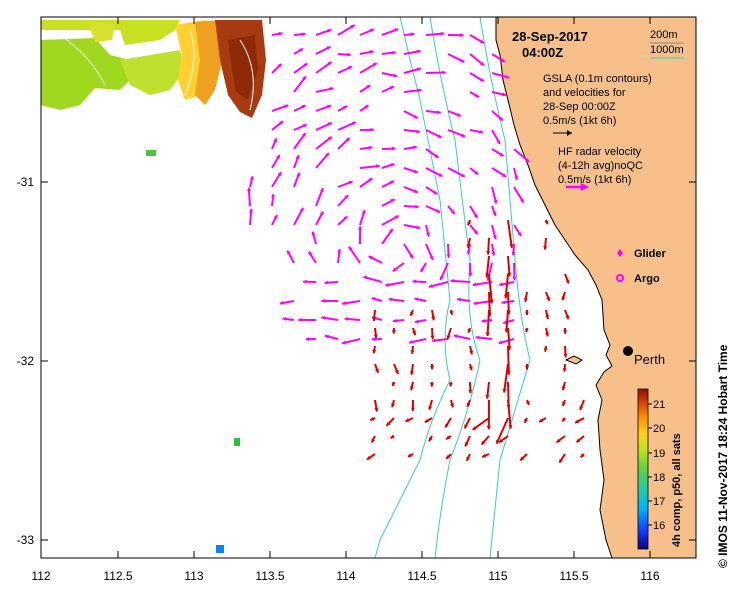 This screenshot has height=592, width=739. Describe the element at coordinates (594, 180) in the screenshot. I see `hf-legend-scale: 0.5m/s (1kt 6h)` at that location.